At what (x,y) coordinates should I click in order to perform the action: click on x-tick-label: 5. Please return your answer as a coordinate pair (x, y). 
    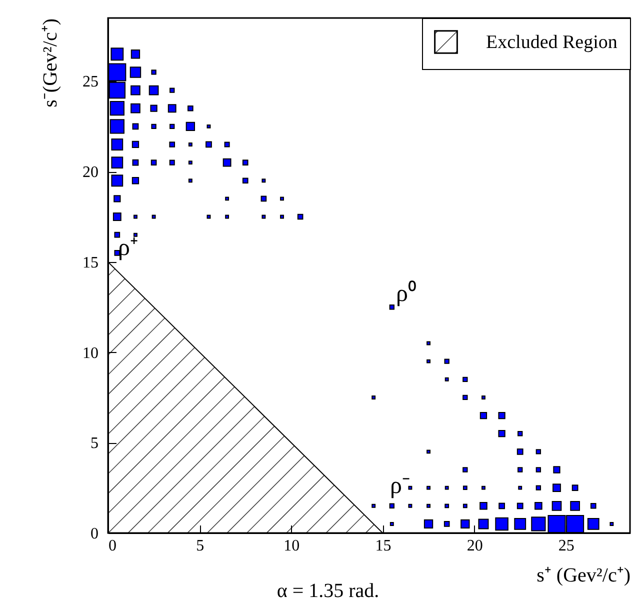
    Looking at the image, I should click on (200, 546).